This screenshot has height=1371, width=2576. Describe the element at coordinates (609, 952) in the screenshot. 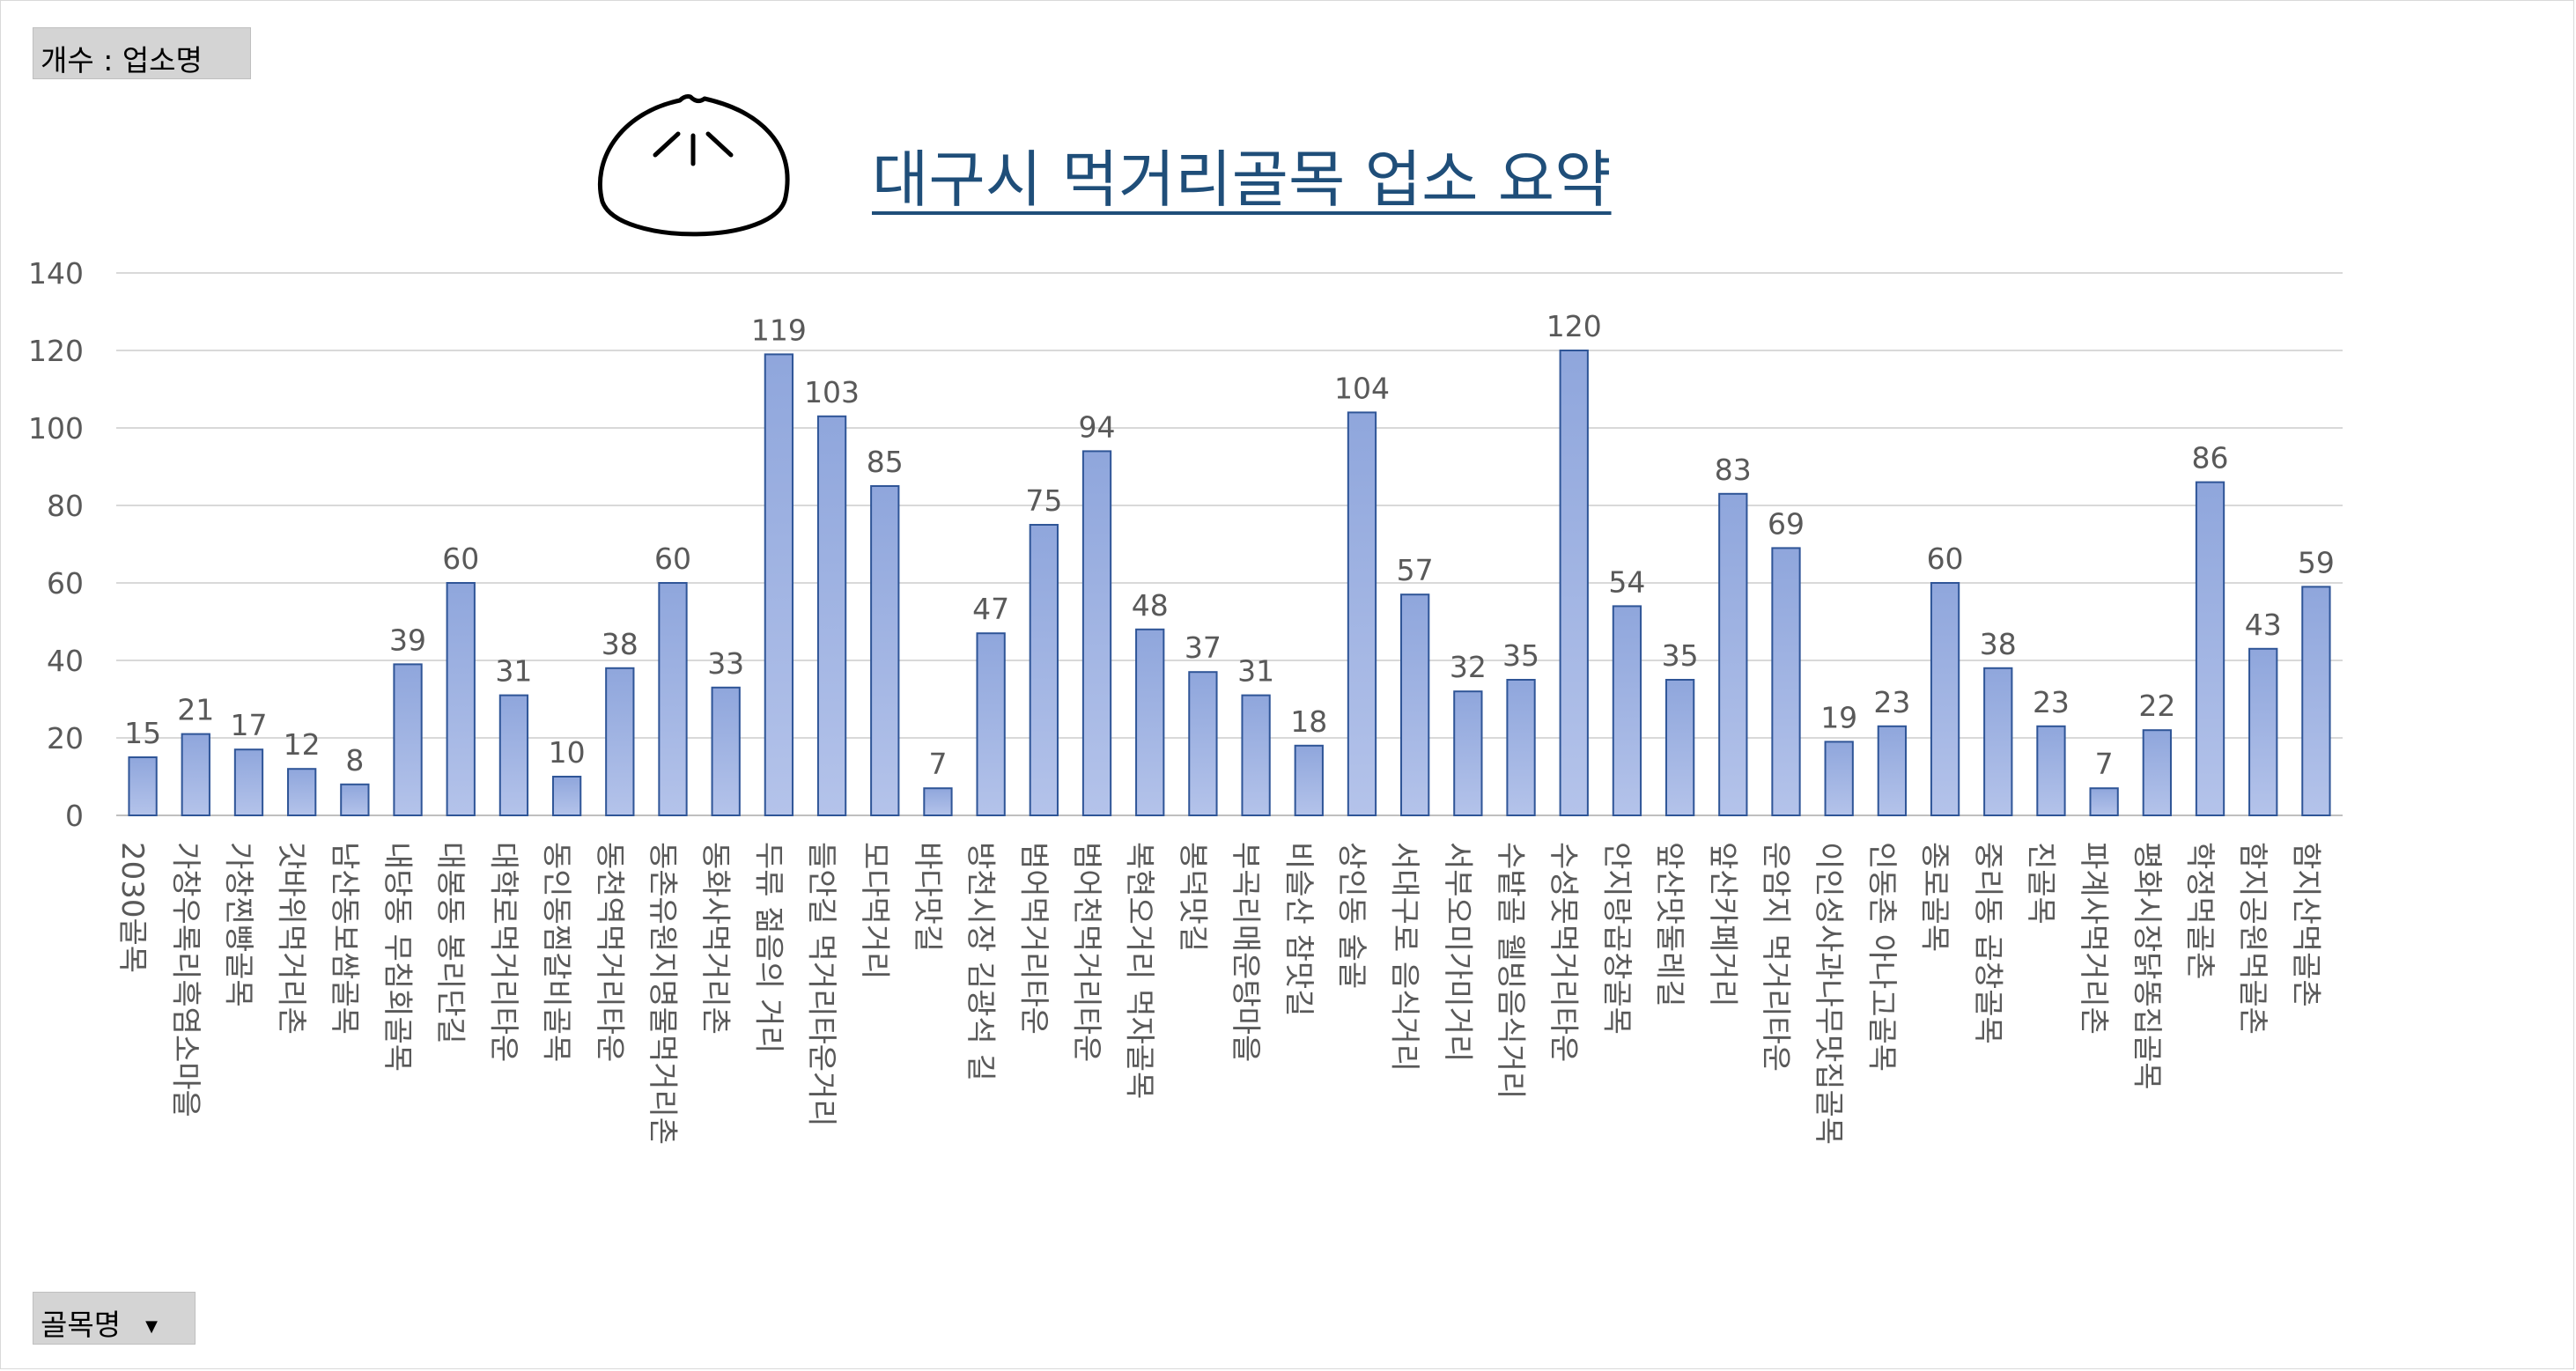

I see `x-tick-label: 동천역먹거리타운` at that location.